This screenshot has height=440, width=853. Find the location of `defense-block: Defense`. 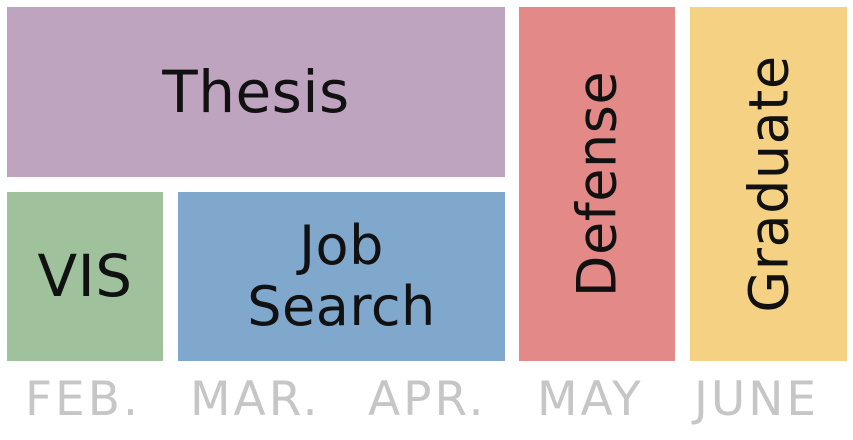

defense-block: Defense is located at coordinates (597, 184).